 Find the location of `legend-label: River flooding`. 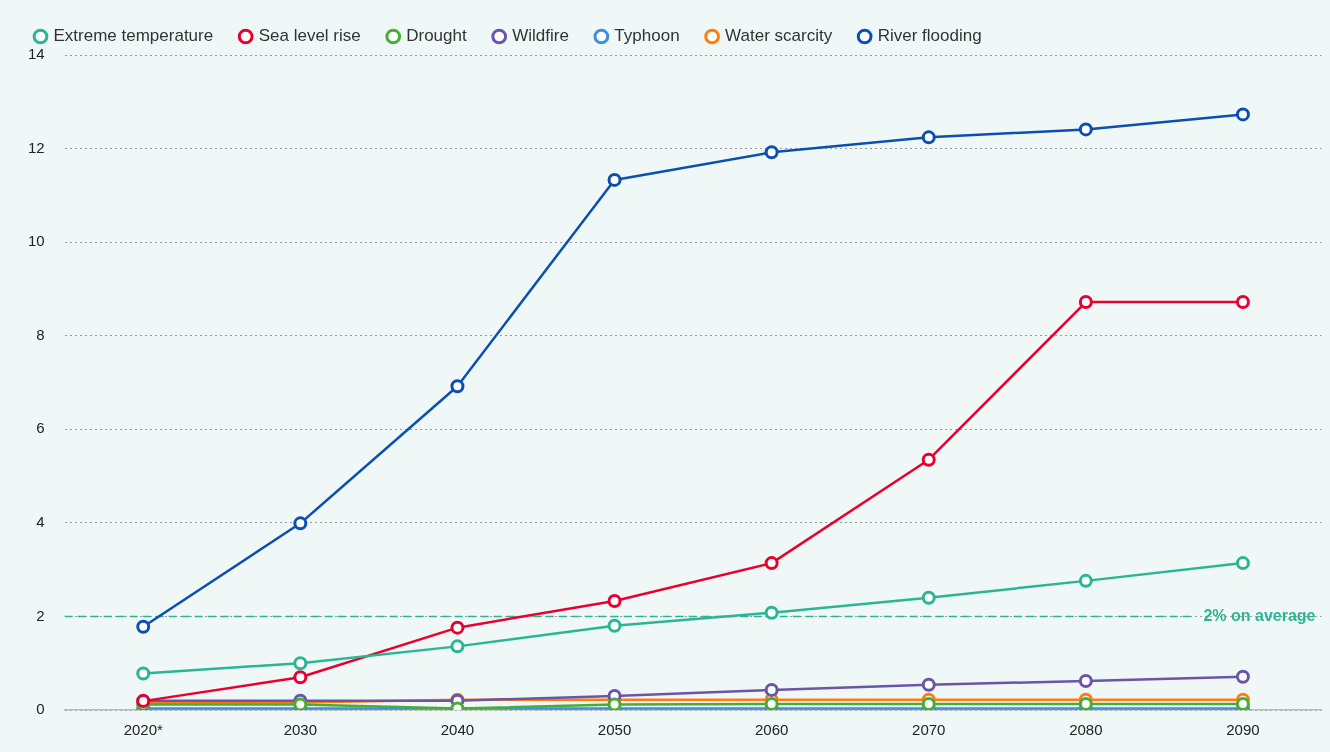

legend-label: River flooding is located at coordinates (929, 36).